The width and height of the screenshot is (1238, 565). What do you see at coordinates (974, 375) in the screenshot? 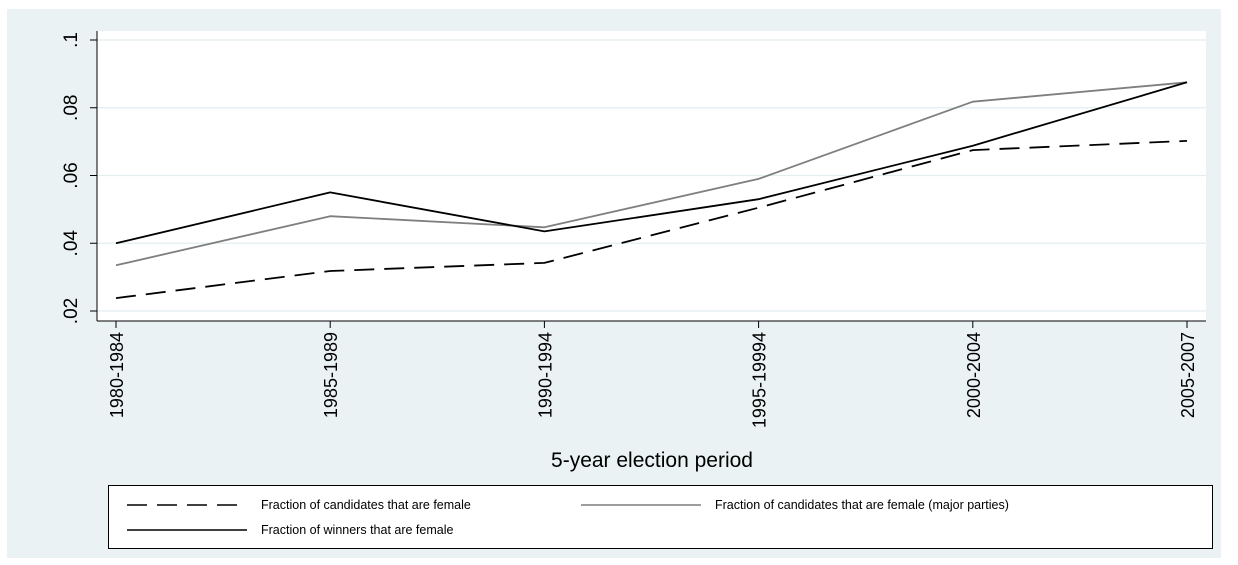
I see `x-tick-label: 2000-2004` at bounding box center [974, 375].